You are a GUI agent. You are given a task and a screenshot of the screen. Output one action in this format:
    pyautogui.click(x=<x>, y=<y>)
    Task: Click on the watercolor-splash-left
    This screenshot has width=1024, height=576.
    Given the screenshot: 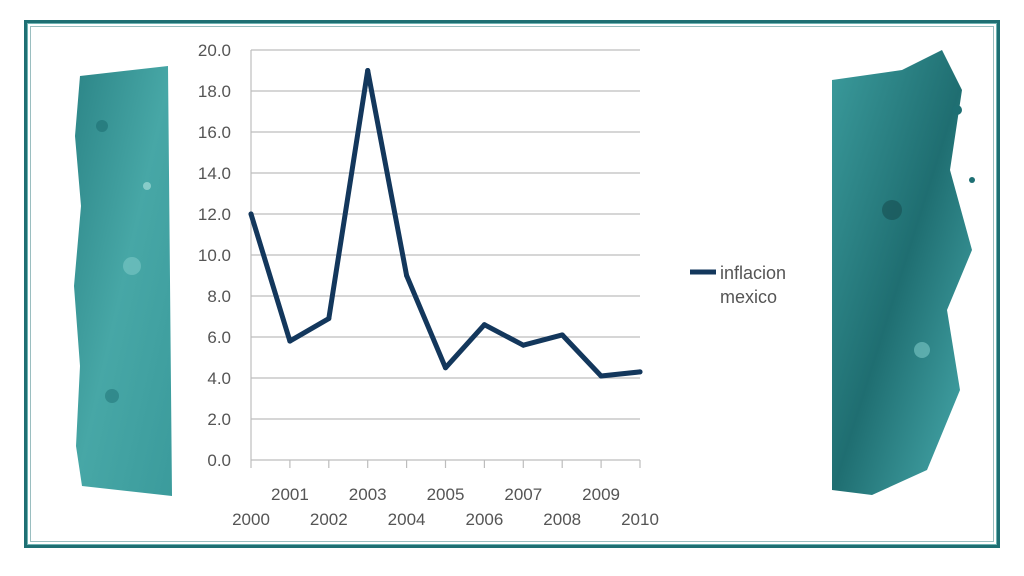 What is the action you would take?
    pyautogui.click(x=123, y=281)
    